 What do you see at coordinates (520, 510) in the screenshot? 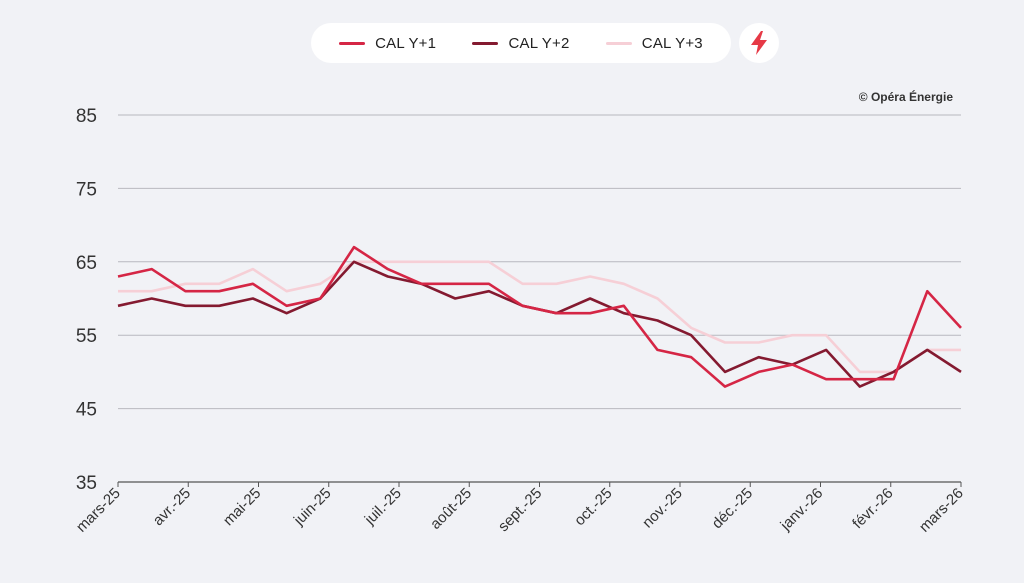
I see `x-tick-label: sept.-25` at bounding box center [520, 510].